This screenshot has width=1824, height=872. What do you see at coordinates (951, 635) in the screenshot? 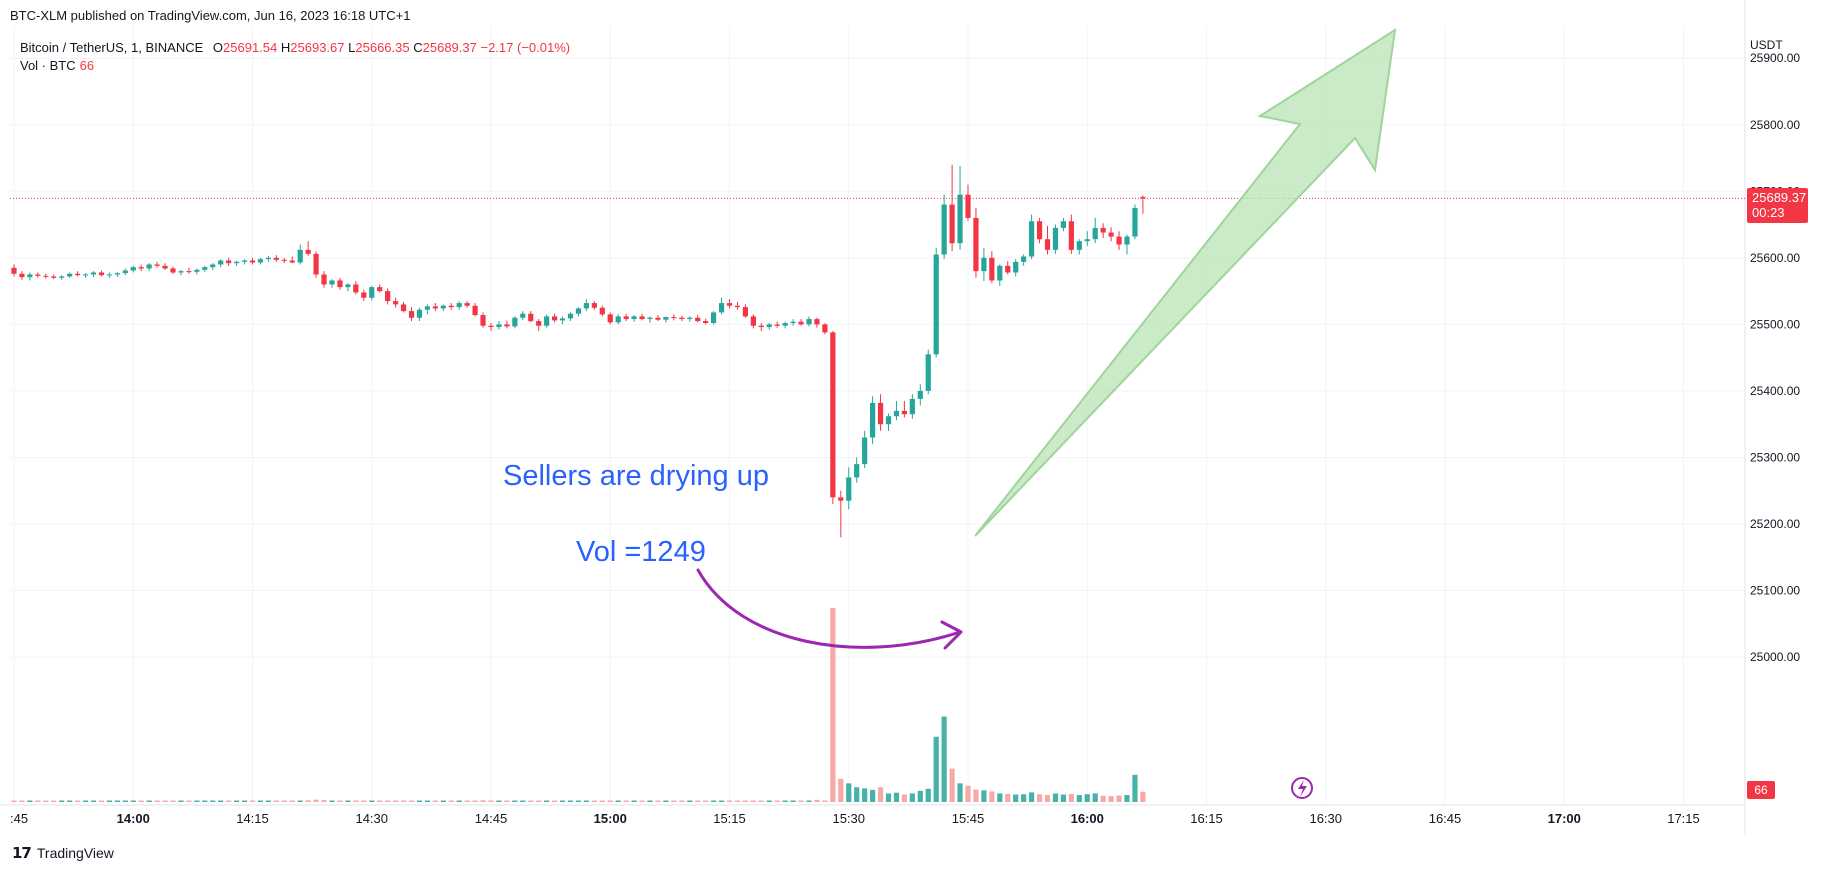
I see `curved-arrow-head` at bounding box center [951, 635].